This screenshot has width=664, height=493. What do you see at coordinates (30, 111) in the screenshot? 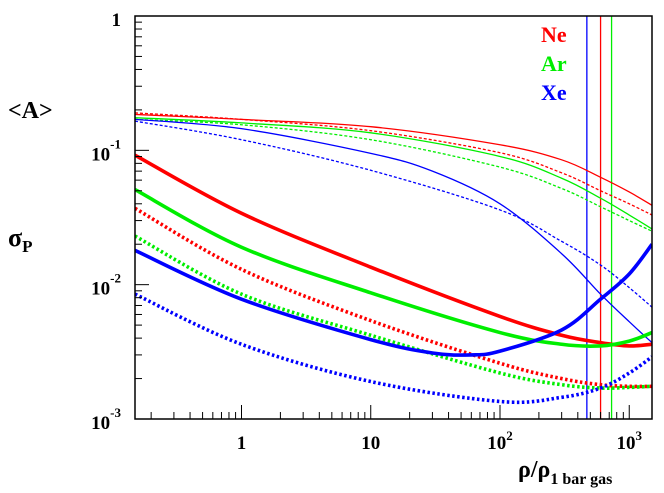
I see `ylabel-top: <A>` at bounding box center [30, 111].